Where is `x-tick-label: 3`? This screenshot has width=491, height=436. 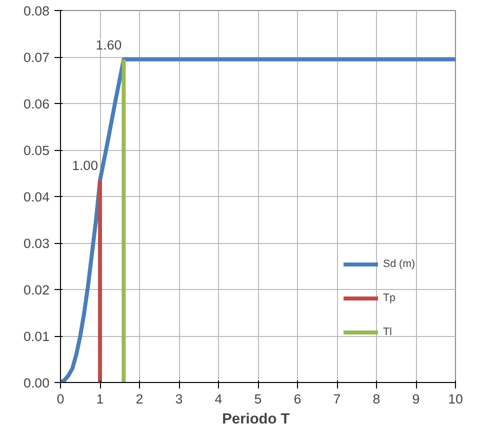
x-tick-label: 3 is located at coordinates (179, 399).